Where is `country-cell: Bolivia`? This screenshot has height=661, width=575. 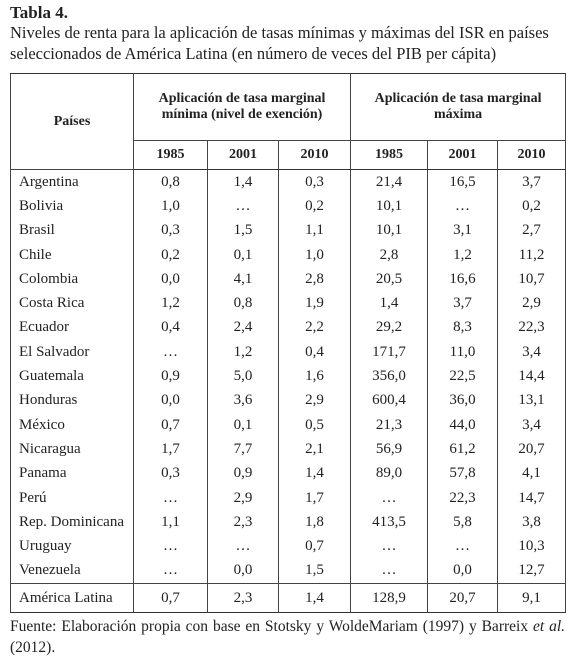 country-cell: Bolivia is located at coordinates (72, 206).